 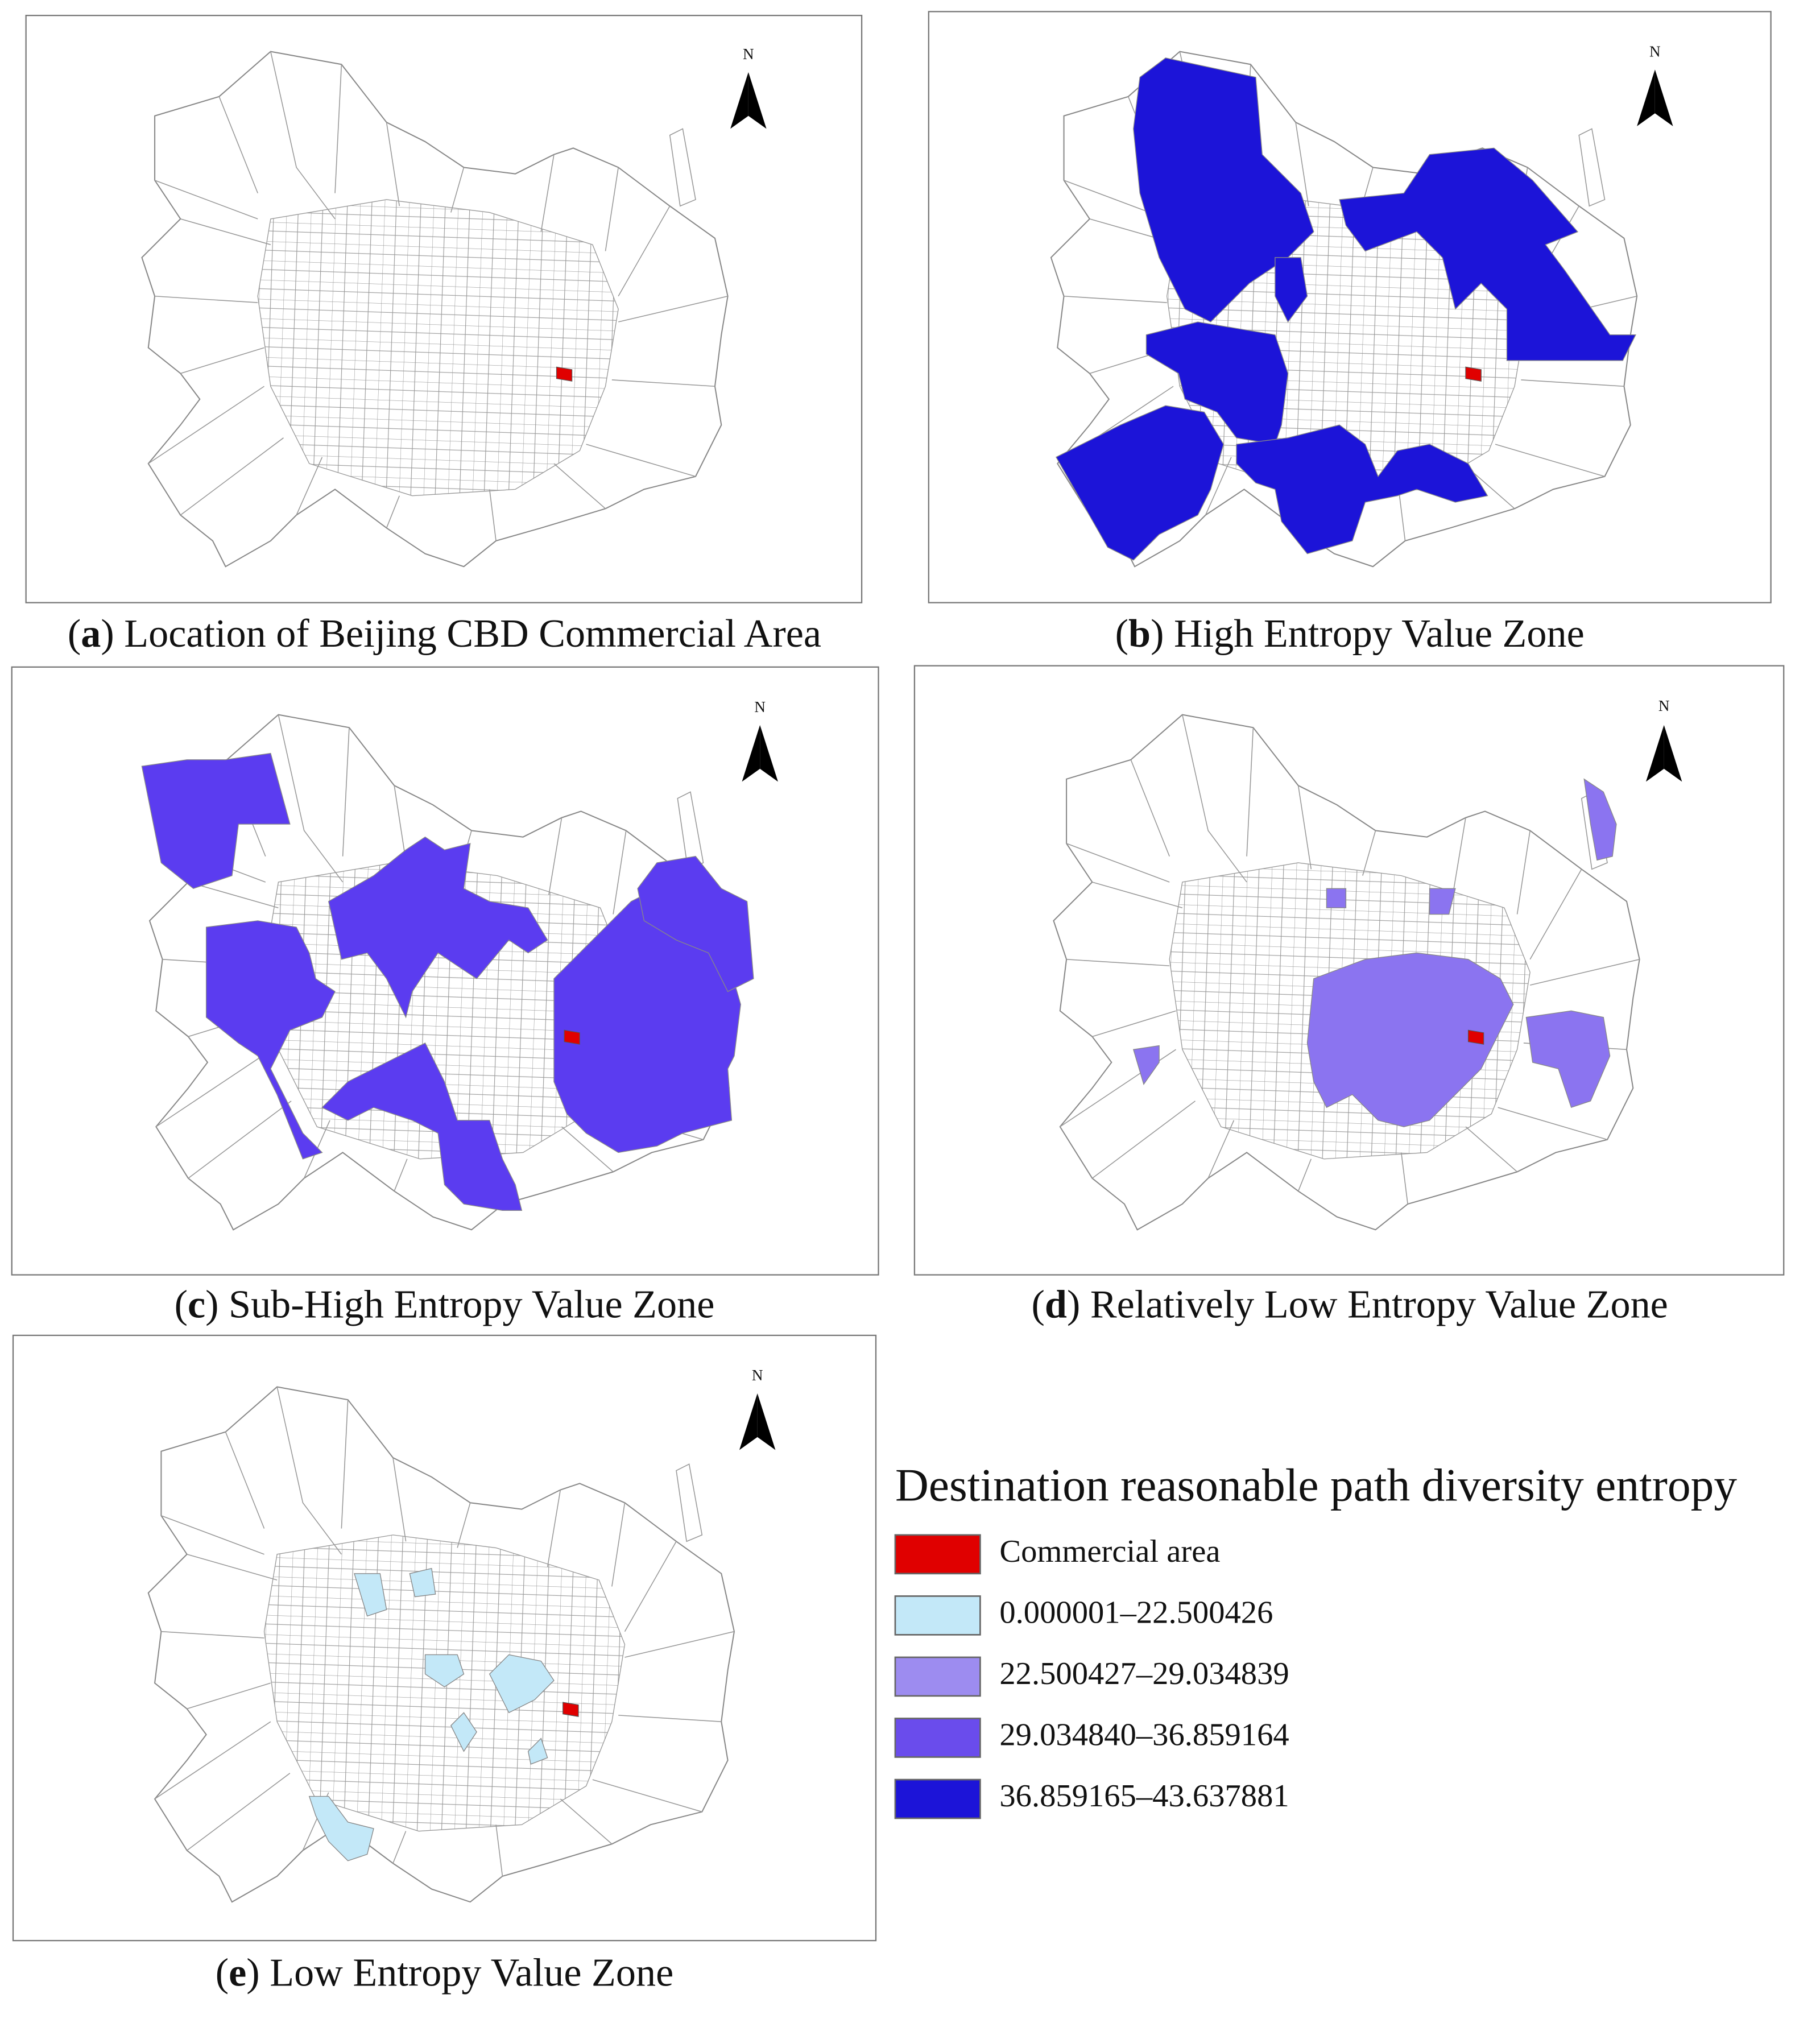 I want to click on high-zones, so click(x=1346, y=309).